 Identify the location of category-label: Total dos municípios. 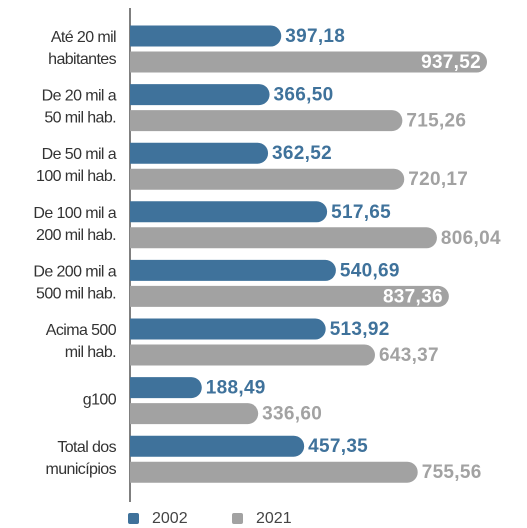
(81, 458).